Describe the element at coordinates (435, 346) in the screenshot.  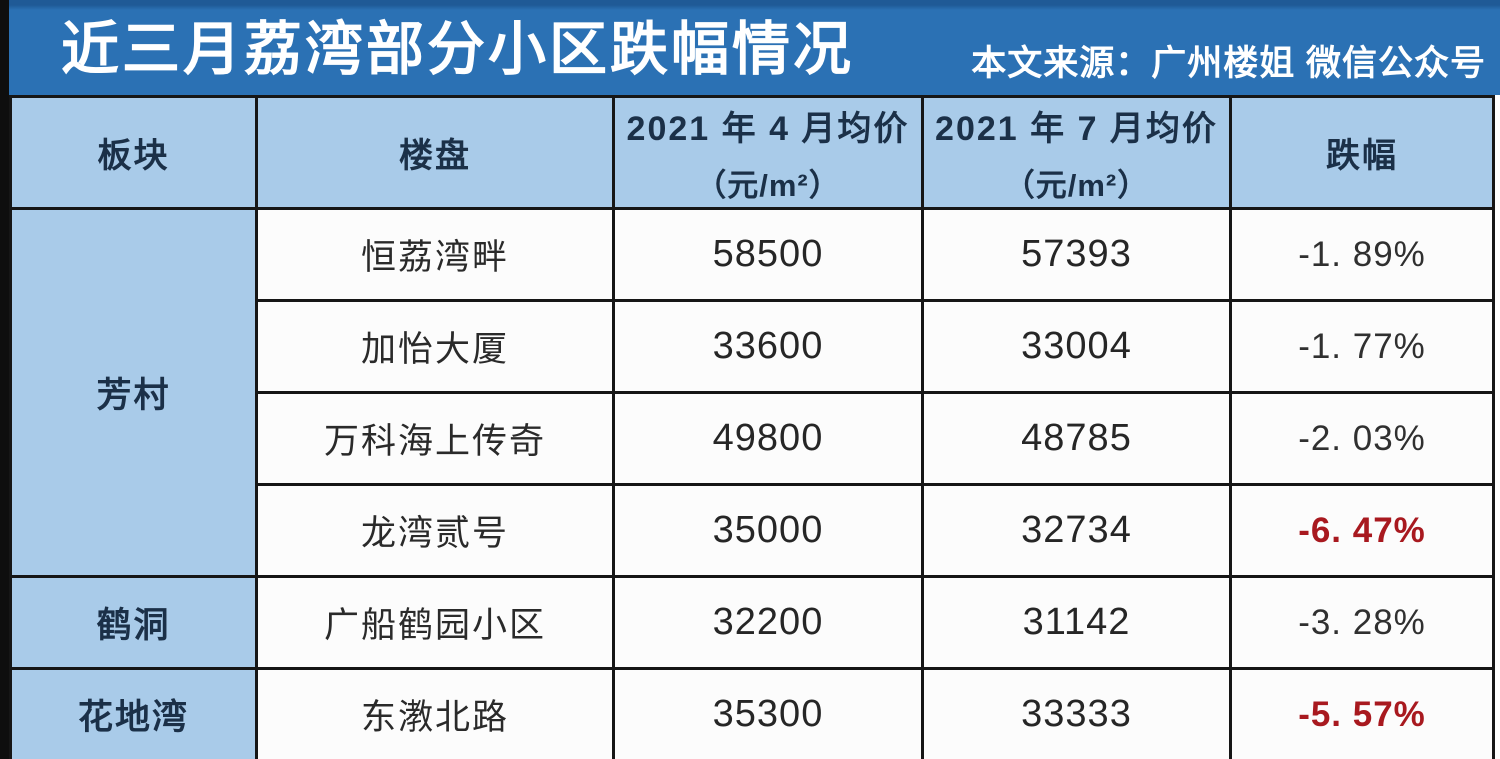
I see `estate-cell: 加怡大厦` at that location.